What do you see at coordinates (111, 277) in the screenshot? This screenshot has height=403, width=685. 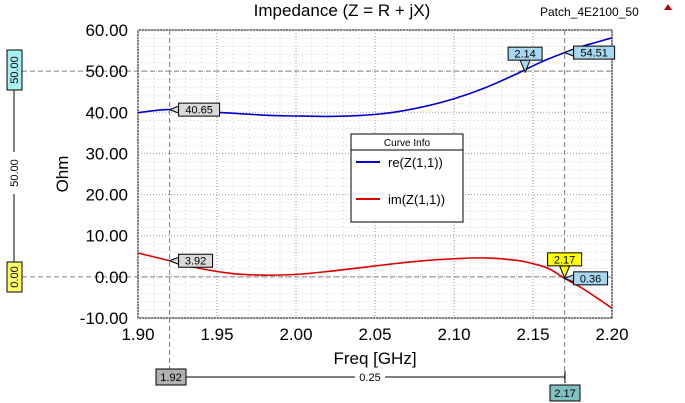 I see `y-tick-label: 0.00` at bounding box center [111, 277].